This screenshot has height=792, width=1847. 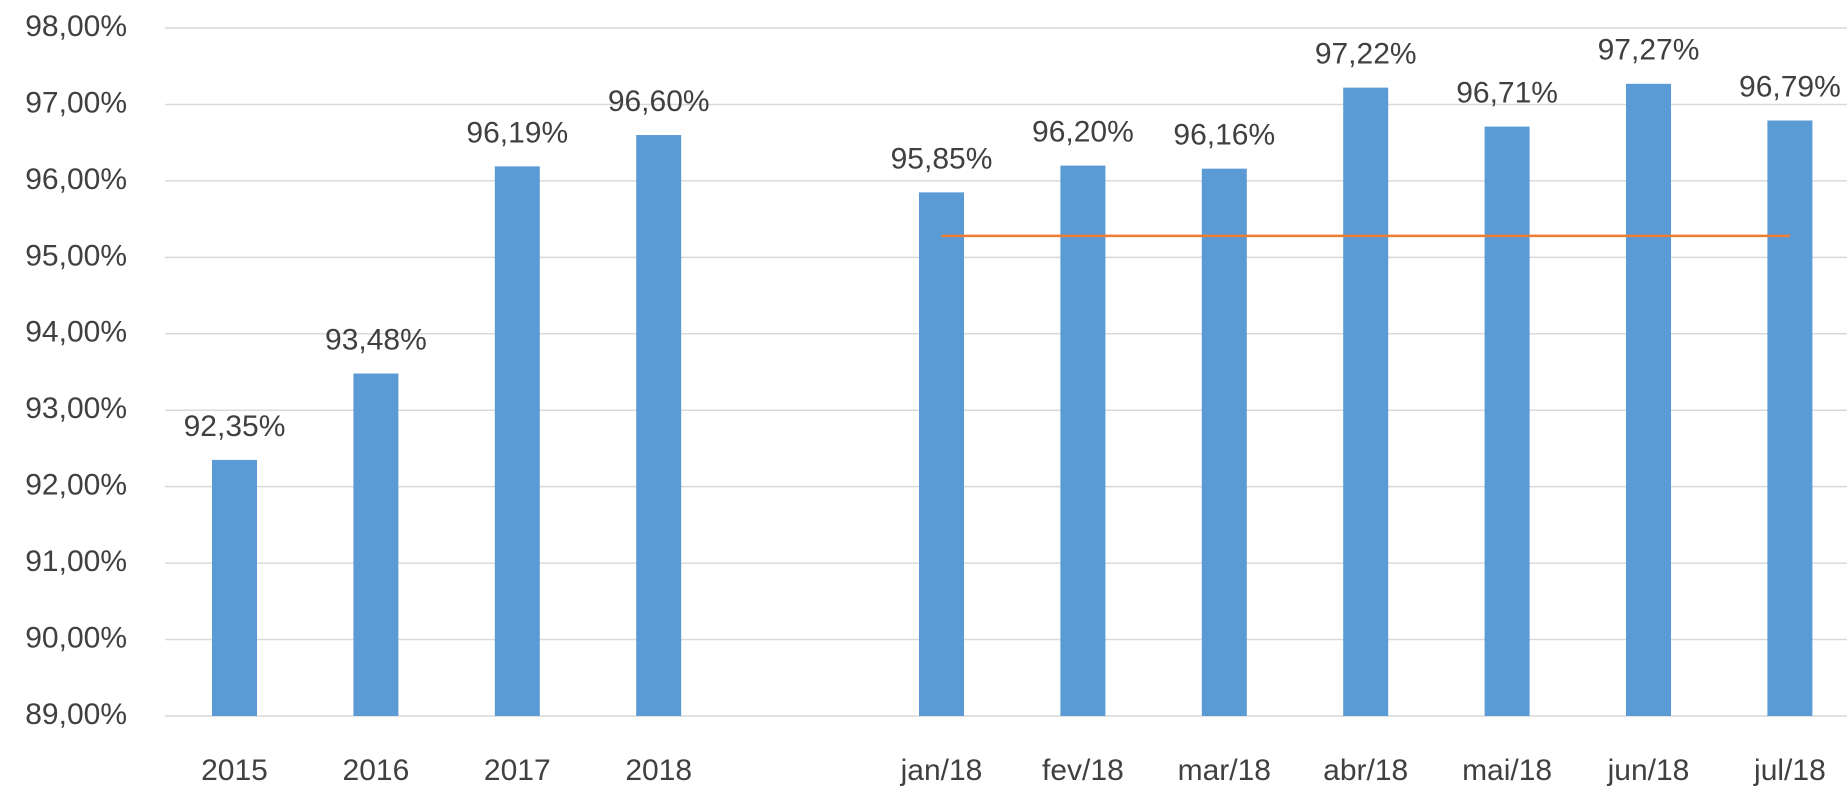 What do you see at coordinates (76, 179) in the screenshot?
I see `y-tick-label: 96,00%` at bounding box center [76, 179].